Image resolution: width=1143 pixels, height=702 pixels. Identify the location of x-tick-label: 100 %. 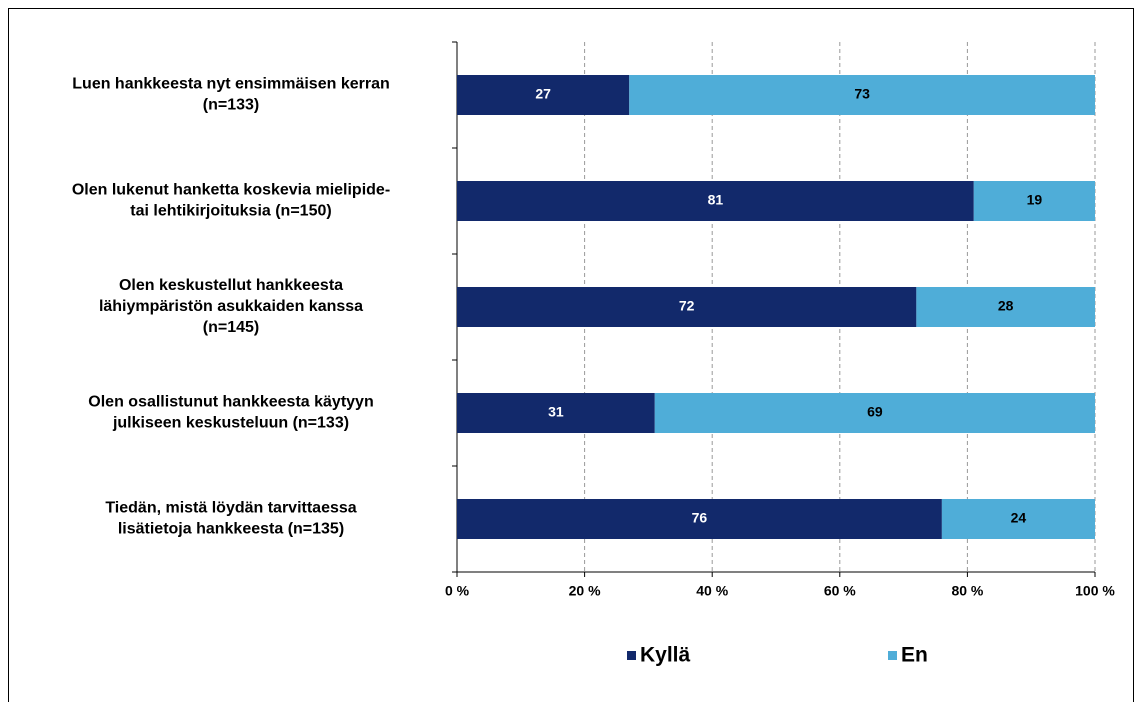
(1095, 591).